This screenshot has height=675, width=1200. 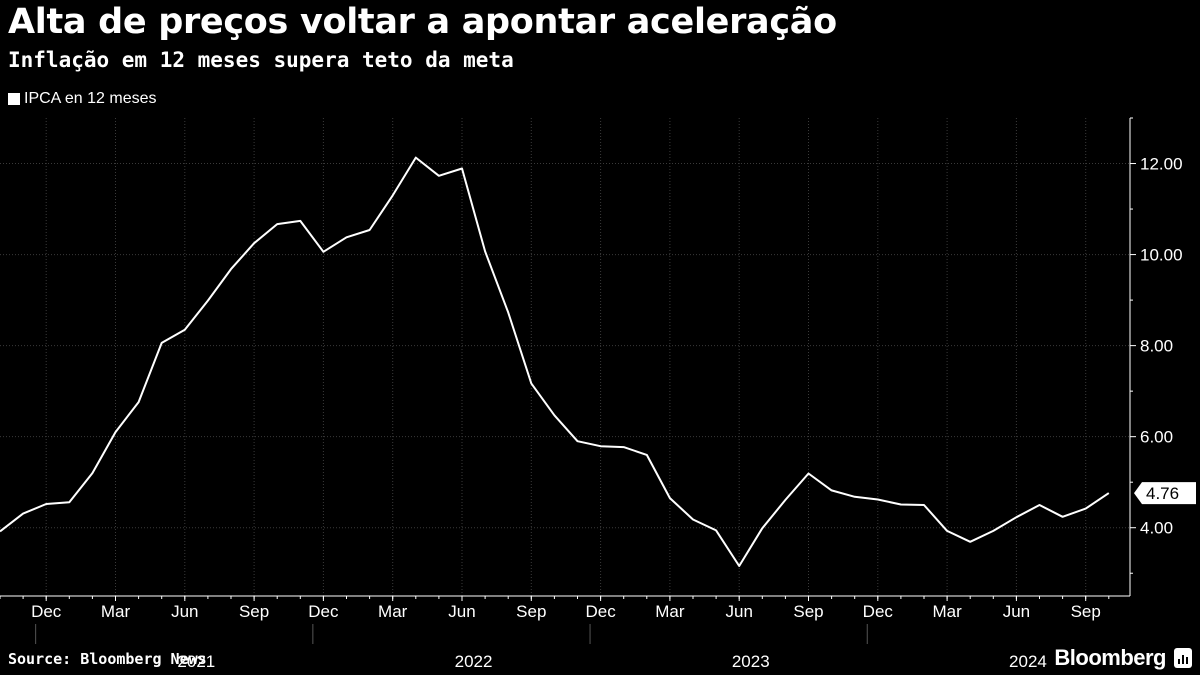 I want to click on last-value-badge, so click(x=1165, y=493).